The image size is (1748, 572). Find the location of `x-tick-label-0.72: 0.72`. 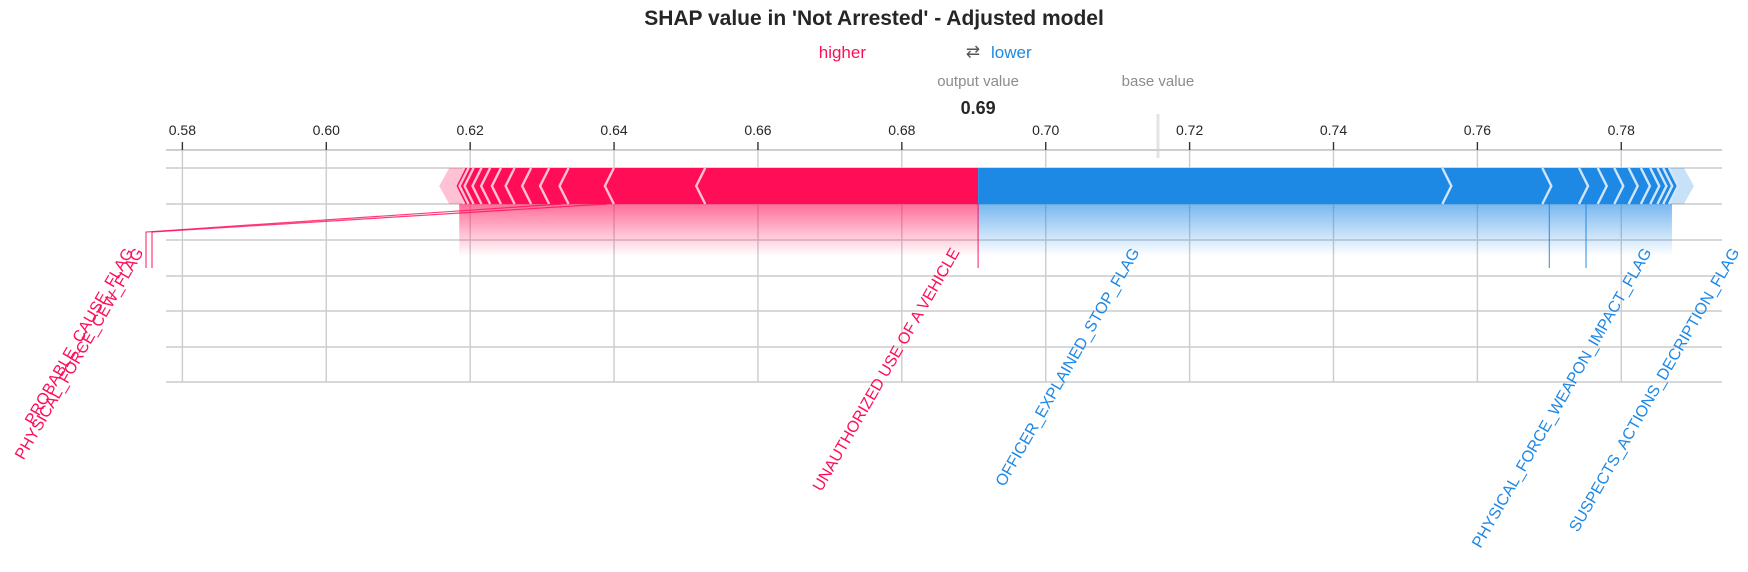

x-tick-label-0.72: 0.72 is located at coordinates (1189, 130).